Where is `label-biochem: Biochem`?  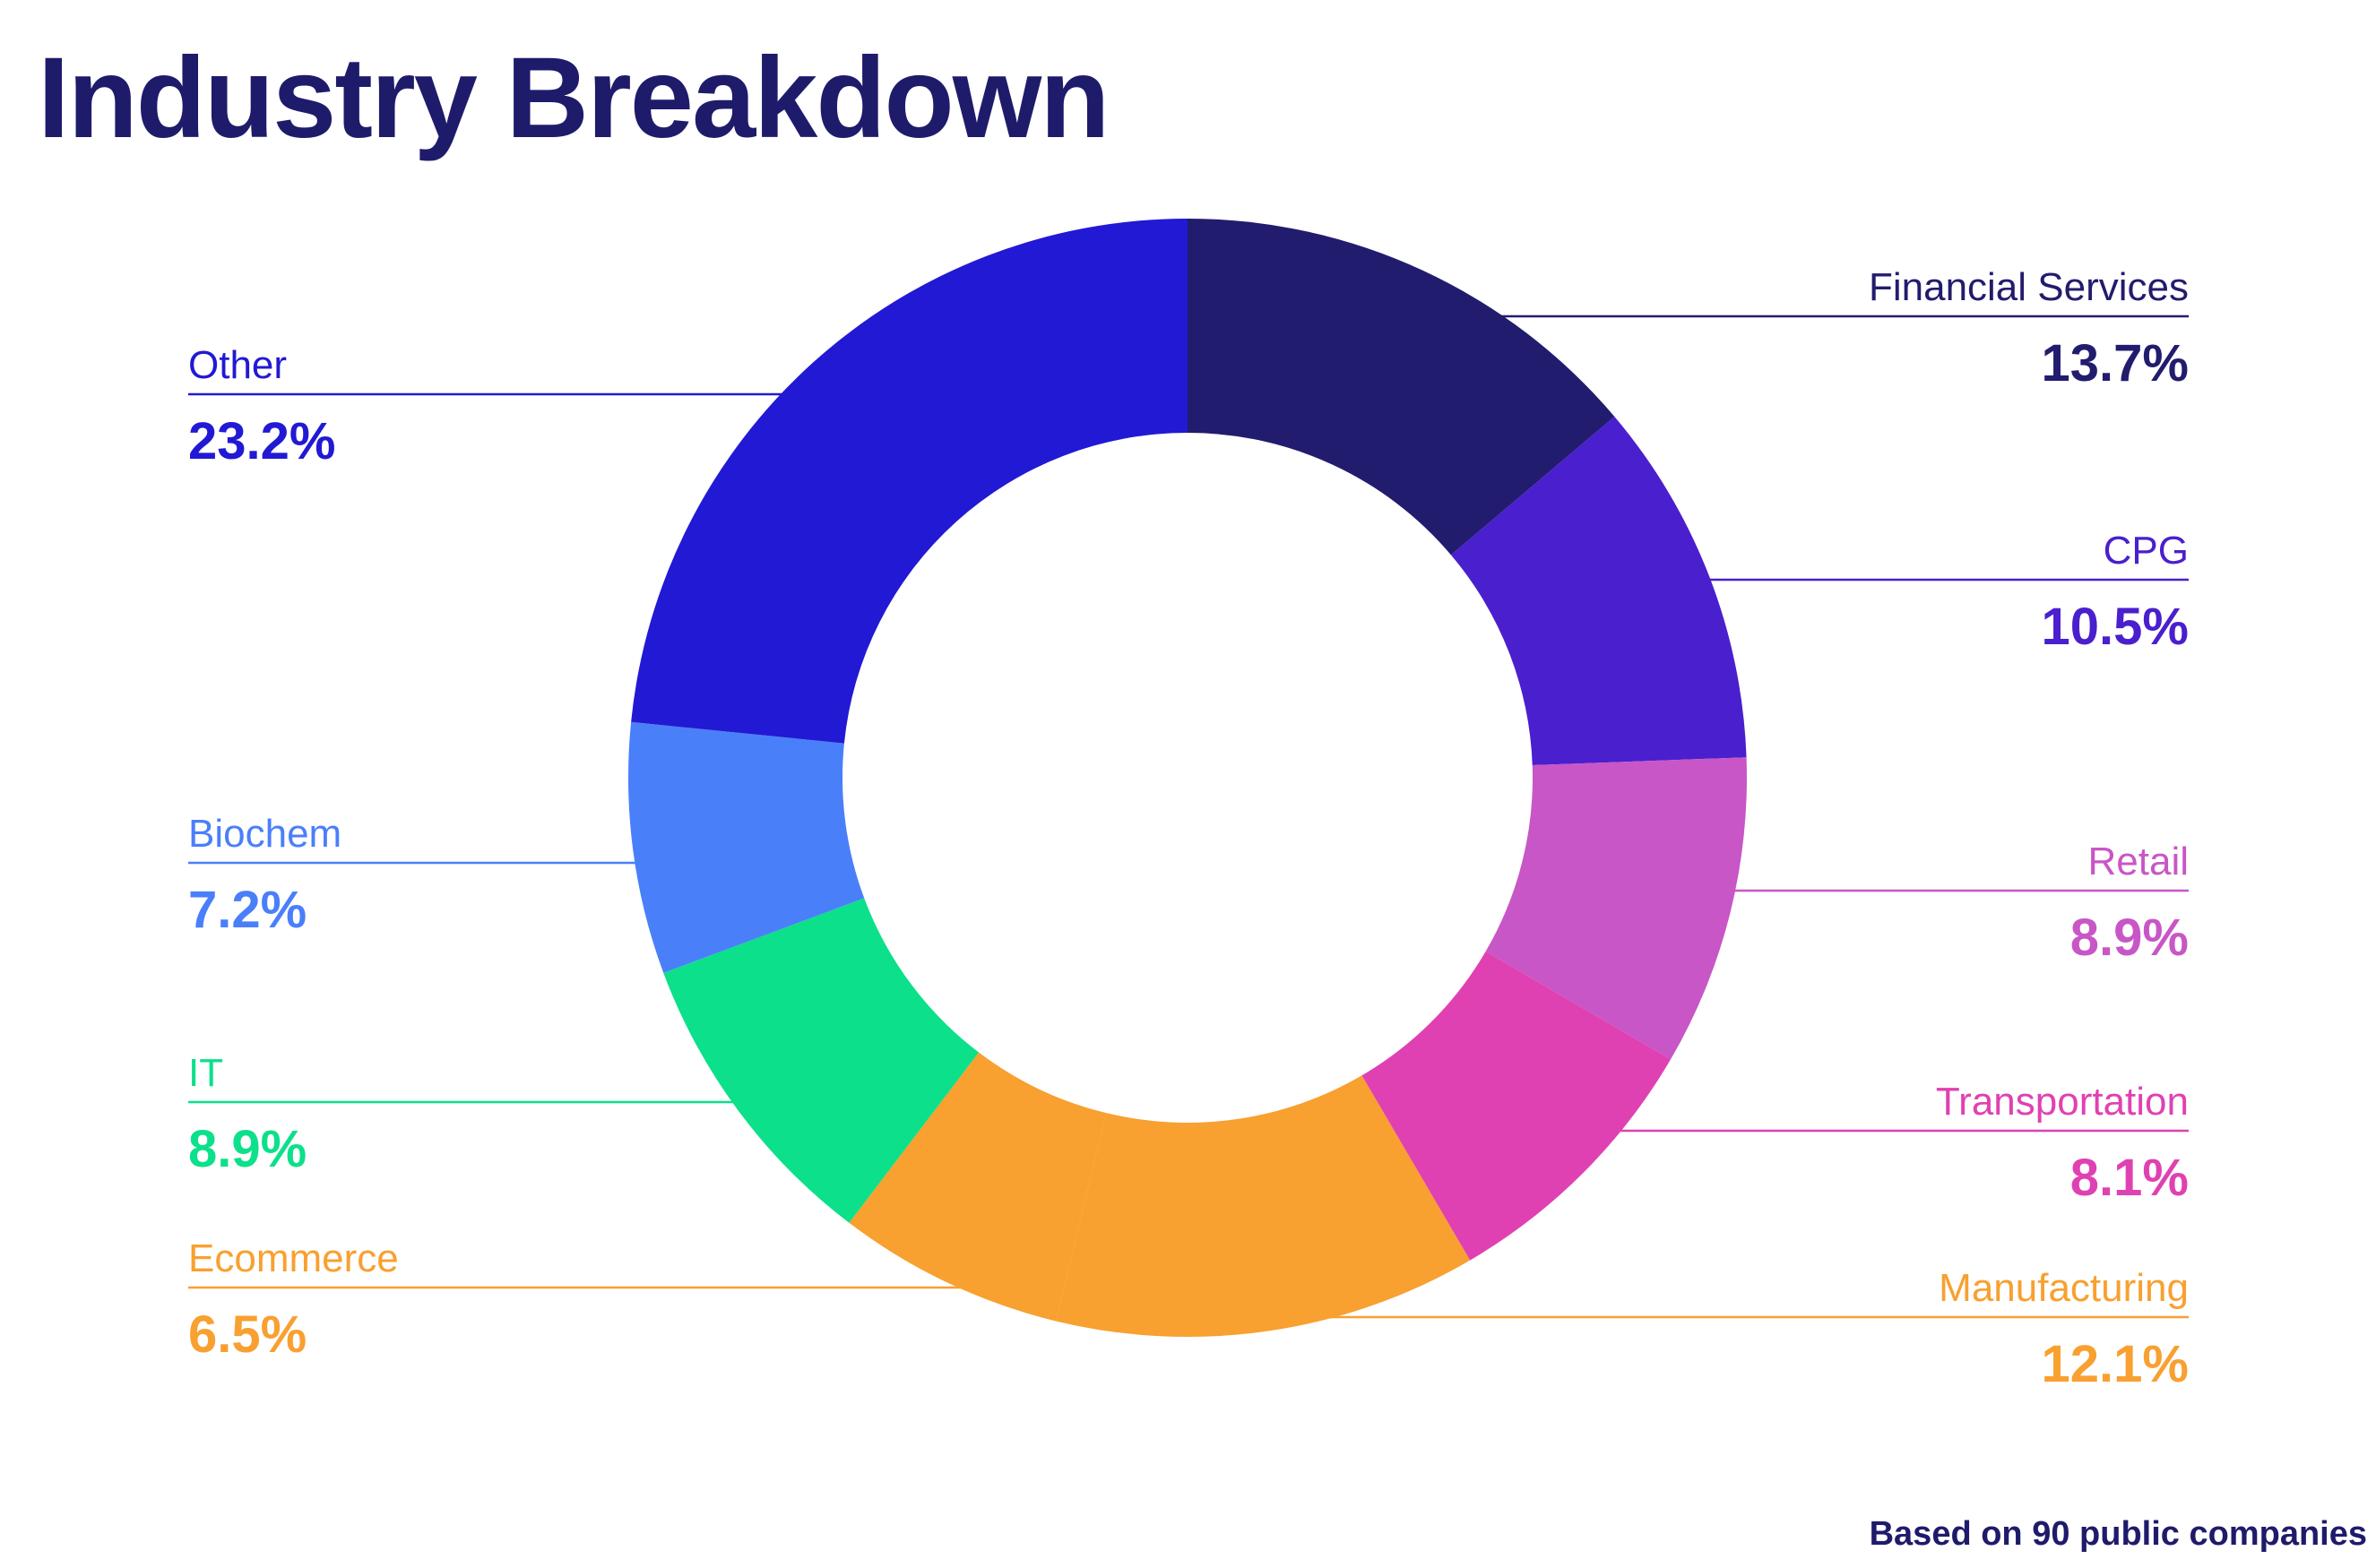 label-biochem: Biochem is located at coordinates (264, 834).